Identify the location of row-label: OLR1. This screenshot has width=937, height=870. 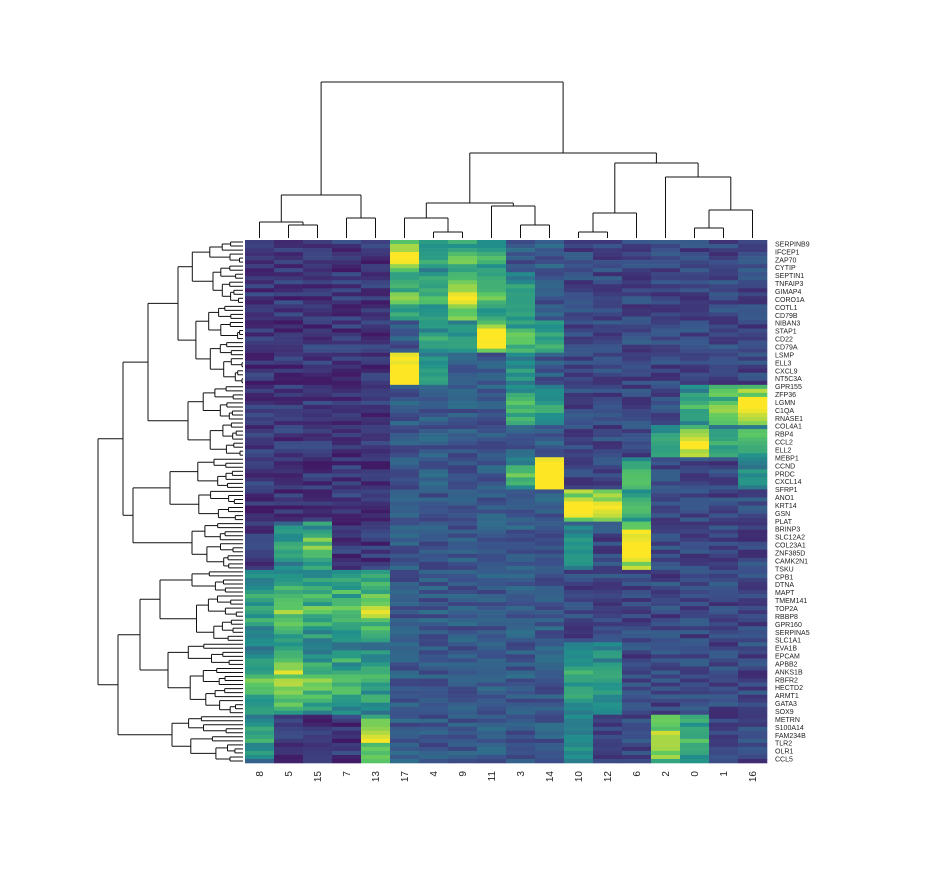
(784, 752).